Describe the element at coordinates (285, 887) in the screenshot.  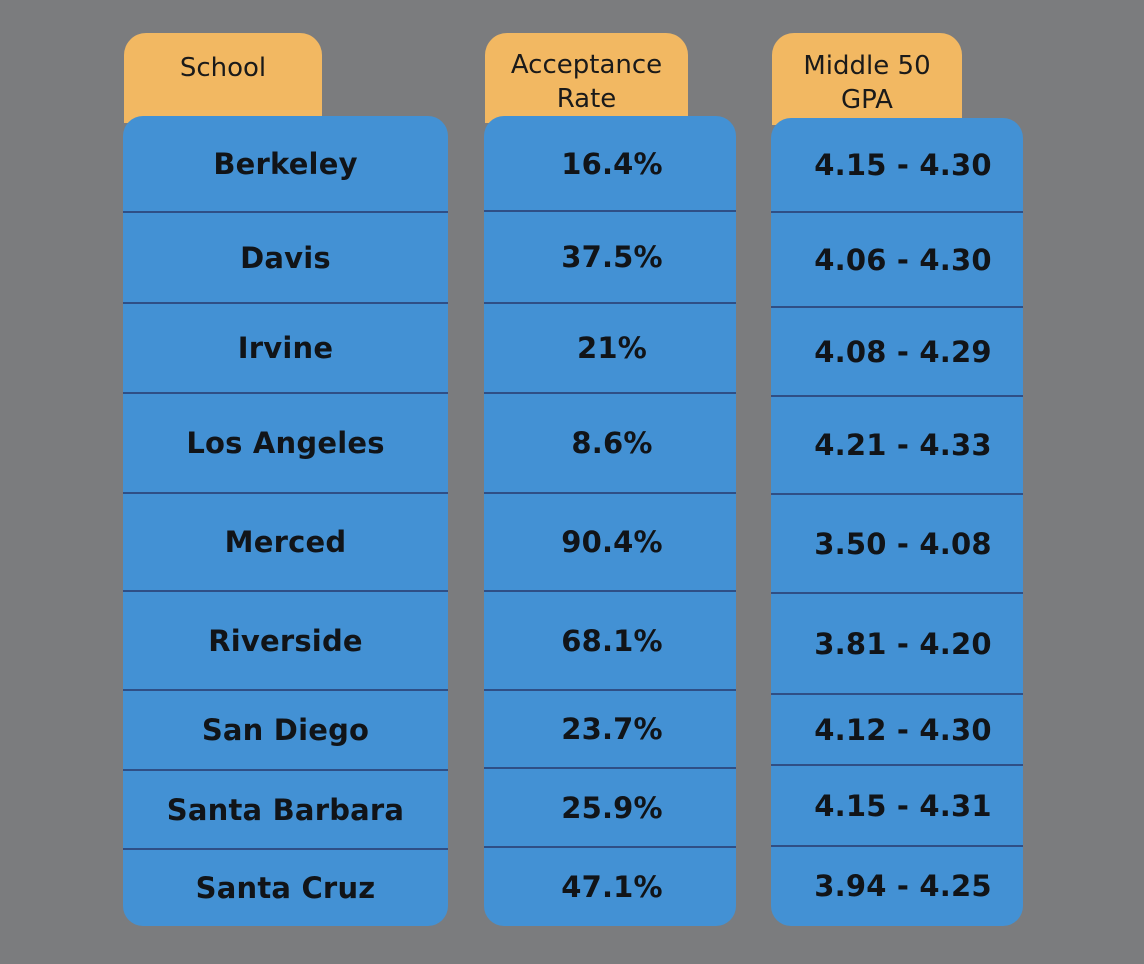
I see `table-cell-school: Santa Cruz` at that location.